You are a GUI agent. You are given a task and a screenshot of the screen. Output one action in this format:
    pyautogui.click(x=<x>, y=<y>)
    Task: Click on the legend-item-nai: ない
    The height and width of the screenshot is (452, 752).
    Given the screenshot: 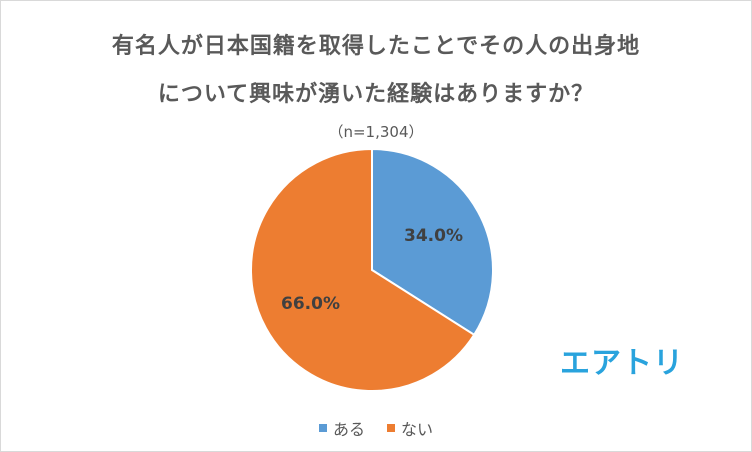 What is the action you would take?
    pyautogui.click(x=410, y=428)
    